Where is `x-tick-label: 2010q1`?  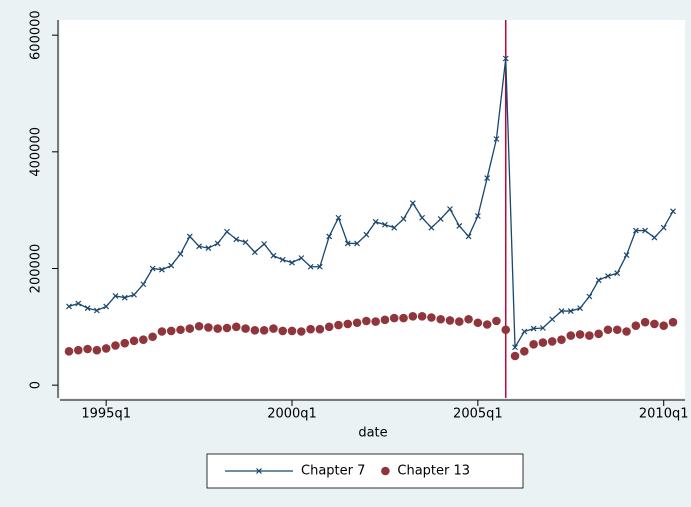
x-tick-label: 2010q1 is located at coordinates (664, 414).